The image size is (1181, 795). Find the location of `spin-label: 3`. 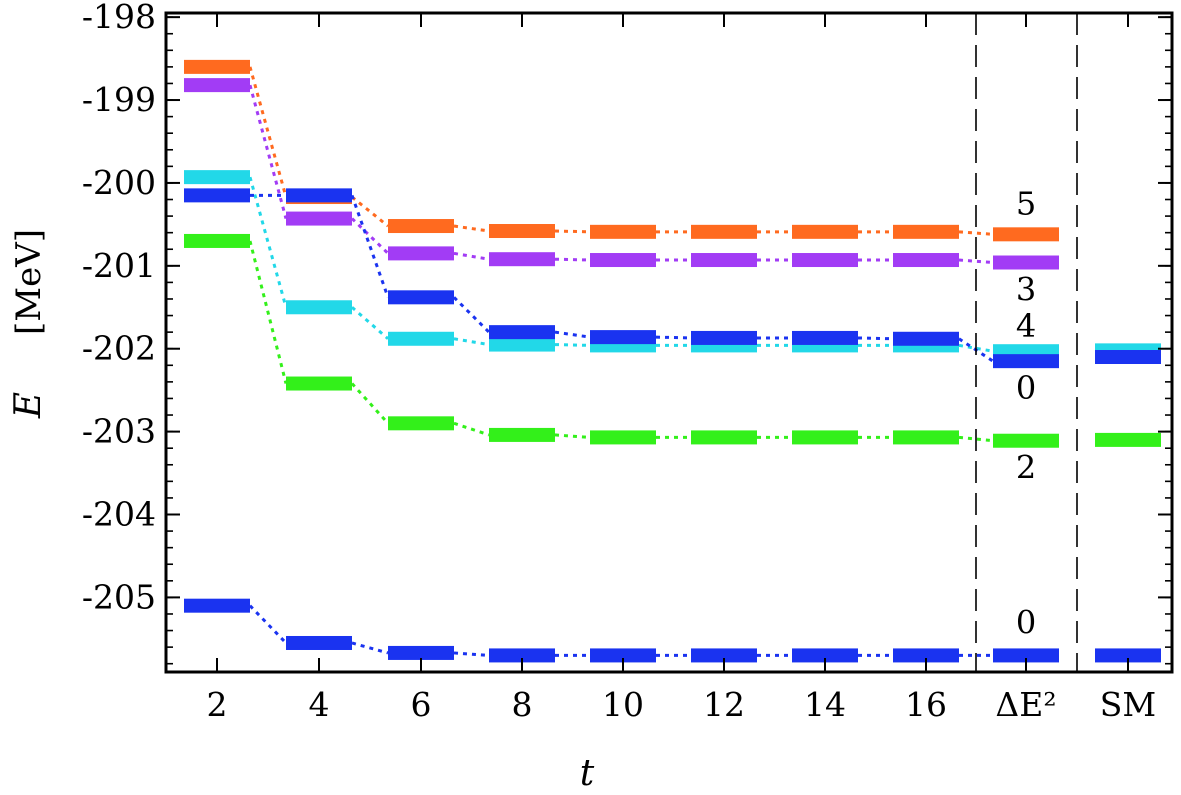

spin-label: 3 is located at coordinates (1026, 290).